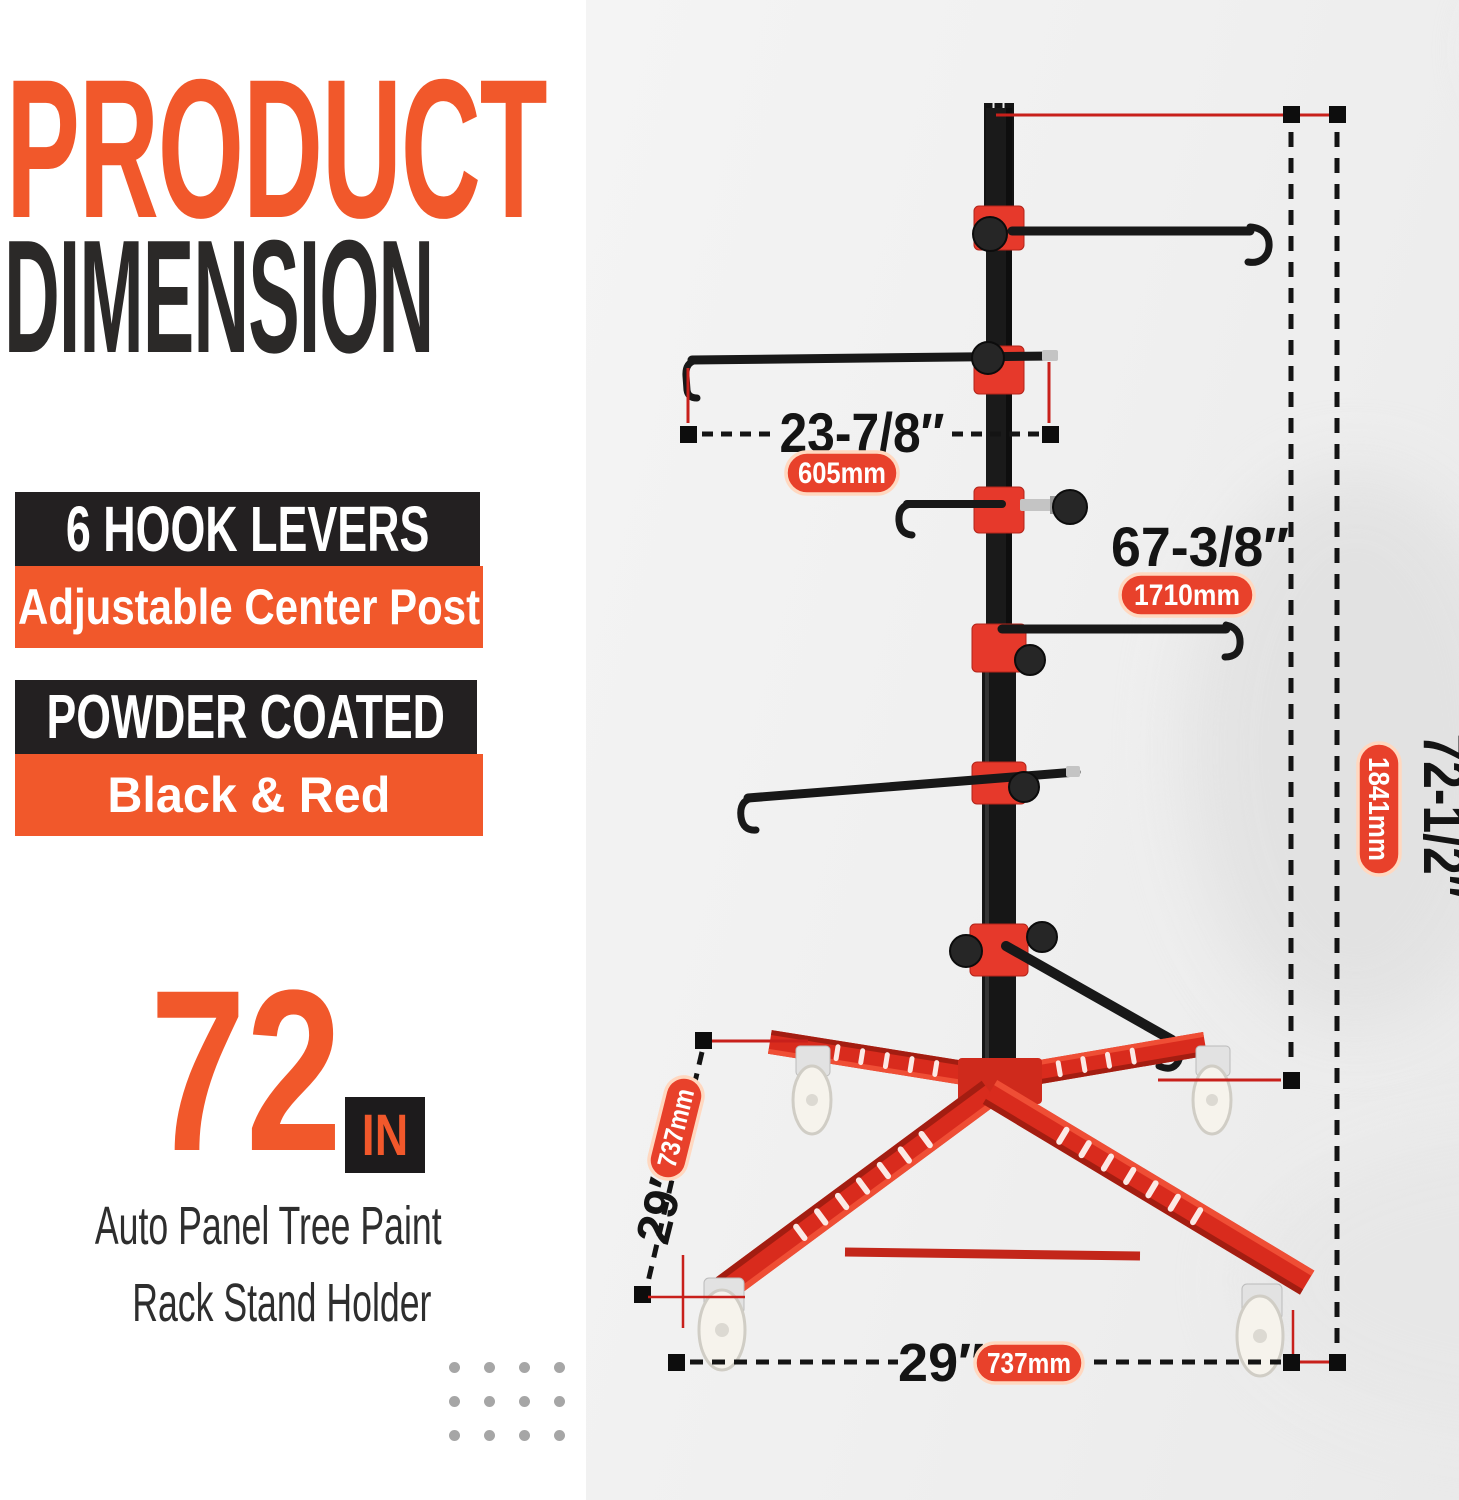 Image resolution: width=1459 pixels, height=1500 pixels. What do you see at coordinates (992, 1254) in the screenshot?
I see `base-crossbar` at bounding box center [992, 1254].